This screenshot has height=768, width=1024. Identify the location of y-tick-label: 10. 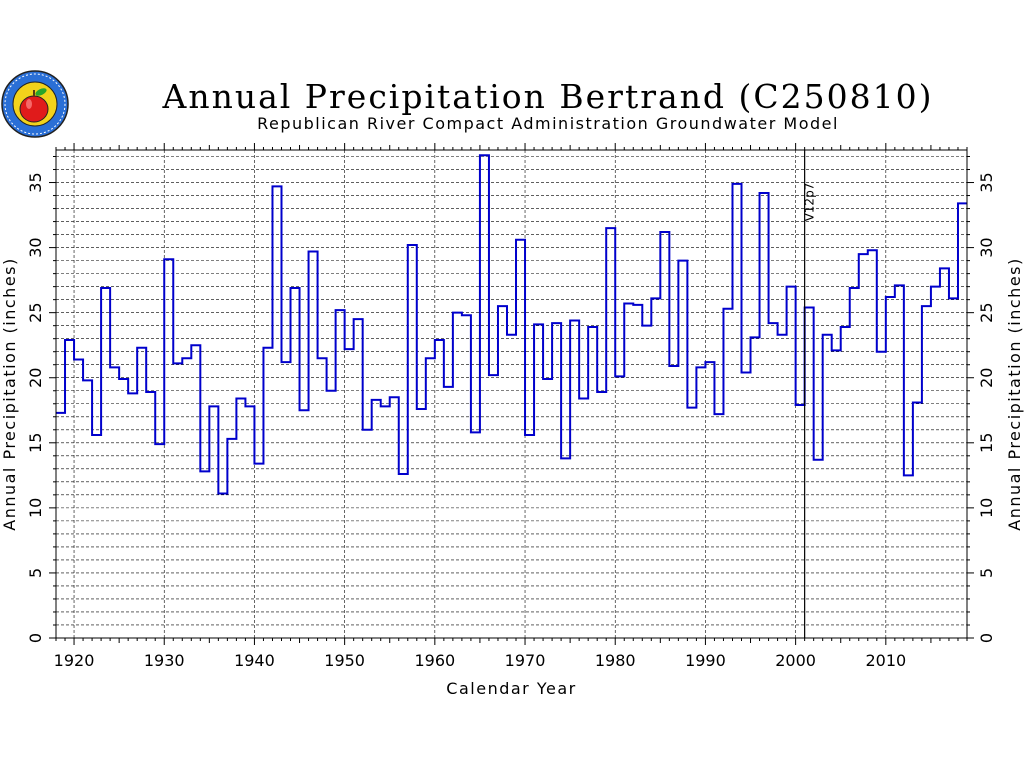
(35, 508).